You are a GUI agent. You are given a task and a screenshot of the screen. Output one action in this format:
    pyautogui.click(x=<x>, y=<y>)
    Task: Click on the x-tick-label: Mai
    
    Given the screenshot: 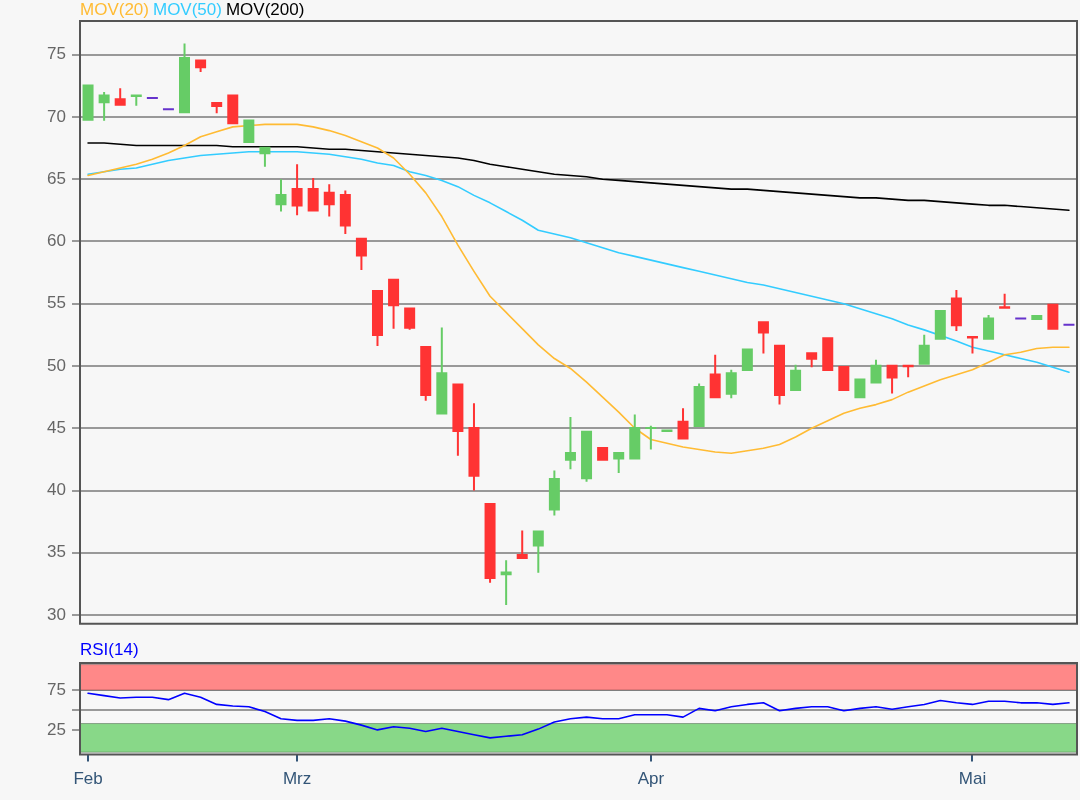 What is the action you would take?
    pyautogui.click(x=972, y=779)
    